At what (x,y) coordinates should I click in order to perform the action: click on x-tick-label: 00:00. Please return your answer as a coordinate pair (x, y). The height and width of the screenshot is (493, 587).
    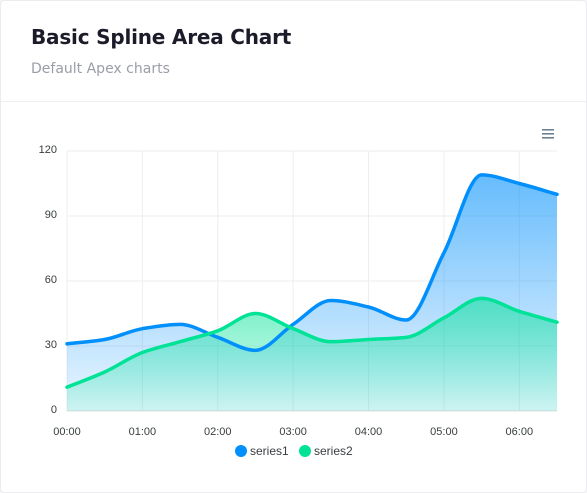
    Looking at the image, I should click on (67, 432).